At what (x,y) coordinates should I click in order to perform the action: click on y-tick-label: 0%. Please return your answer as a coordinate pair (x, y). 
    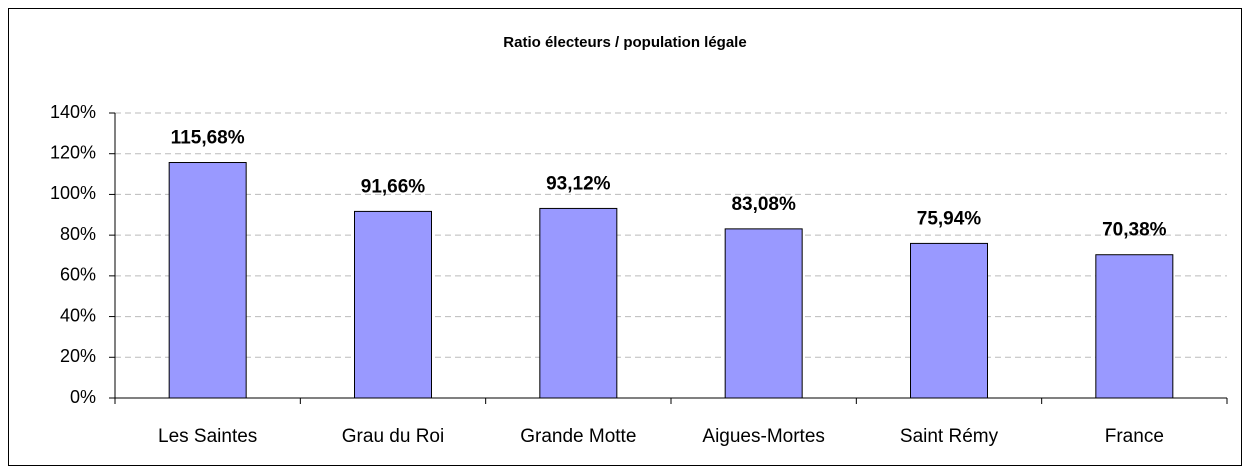
    Looking at the image, I should click on (83, 397).